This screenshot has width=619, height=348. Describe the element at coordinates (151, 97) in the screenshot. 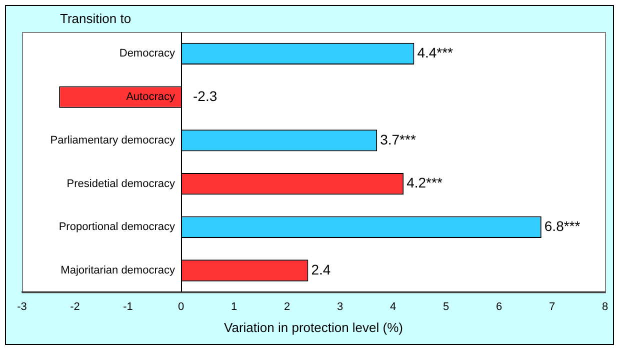

I see `y-tick-label: Autocracy` at that location.